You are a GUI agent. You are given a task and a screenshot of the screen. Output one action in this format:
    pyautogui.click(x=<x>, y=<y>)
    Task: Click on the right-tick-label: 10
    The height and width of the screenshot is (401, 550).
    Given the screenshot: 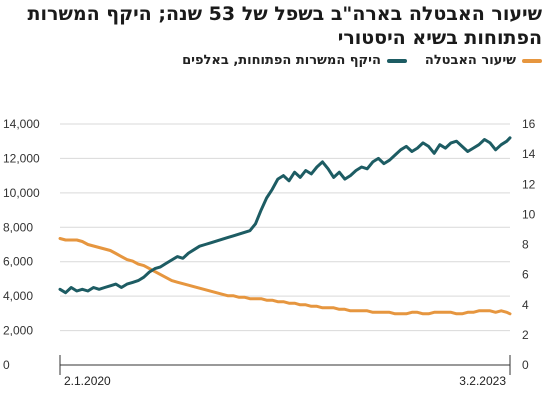 What is the action you would take?
    pyautogui.click(x=529, y=214)
    